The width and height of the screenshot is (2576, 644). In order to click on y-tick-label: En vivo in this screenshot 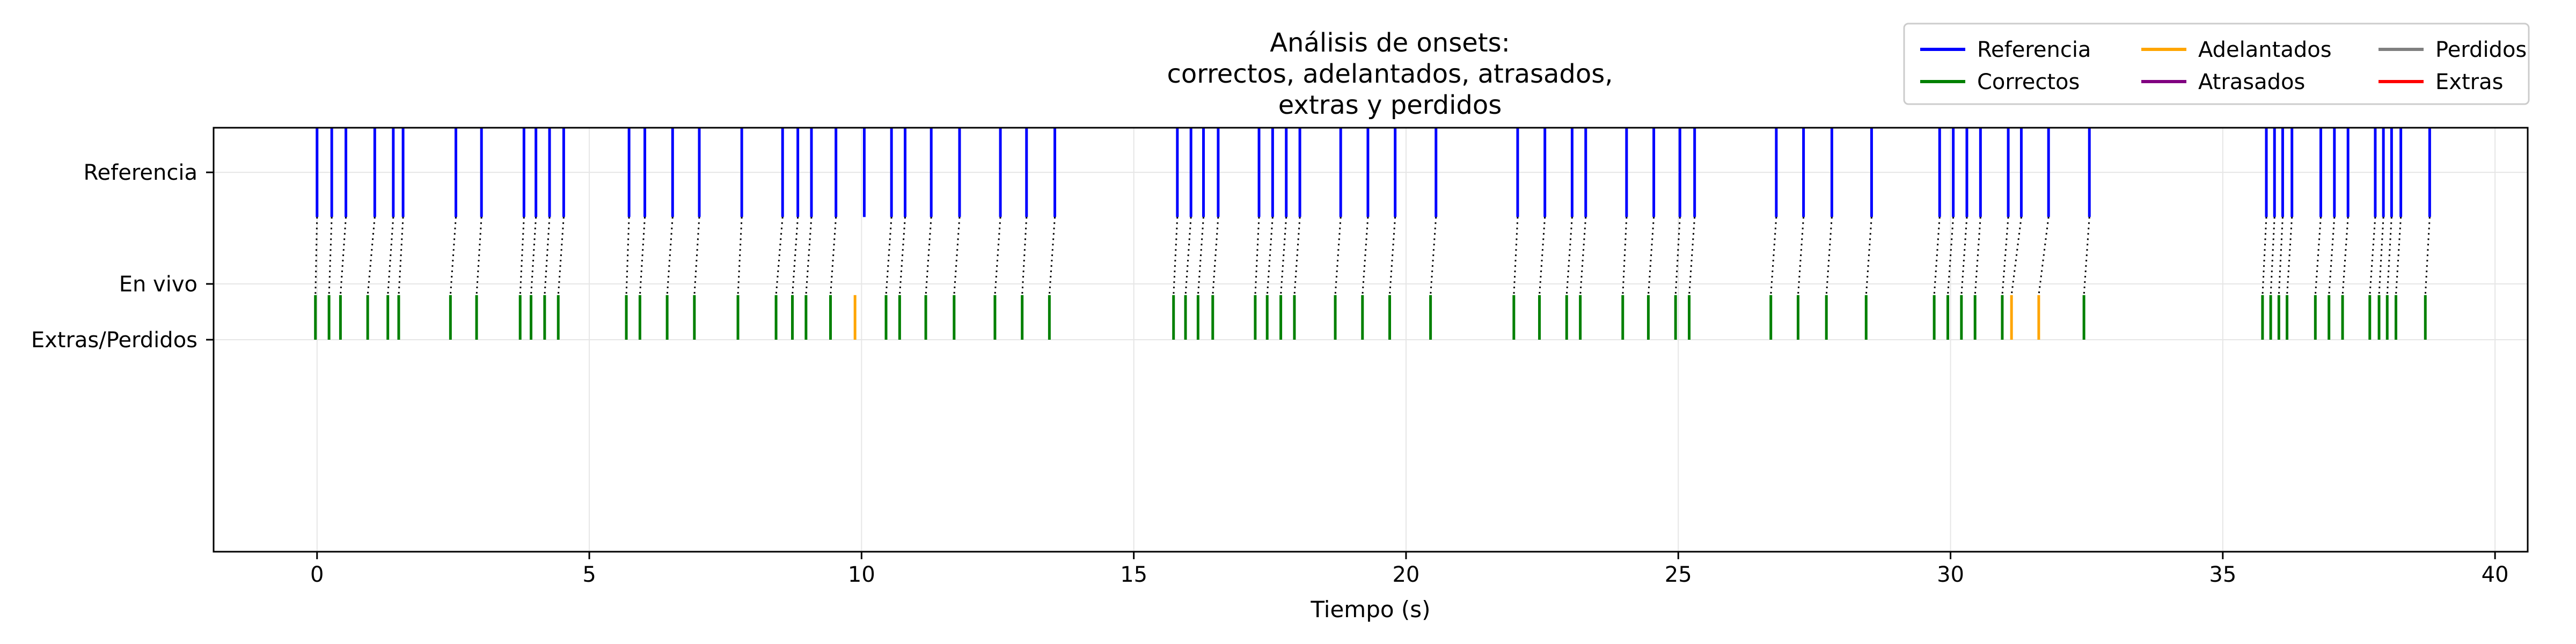, I will do `click(158, 284)`.